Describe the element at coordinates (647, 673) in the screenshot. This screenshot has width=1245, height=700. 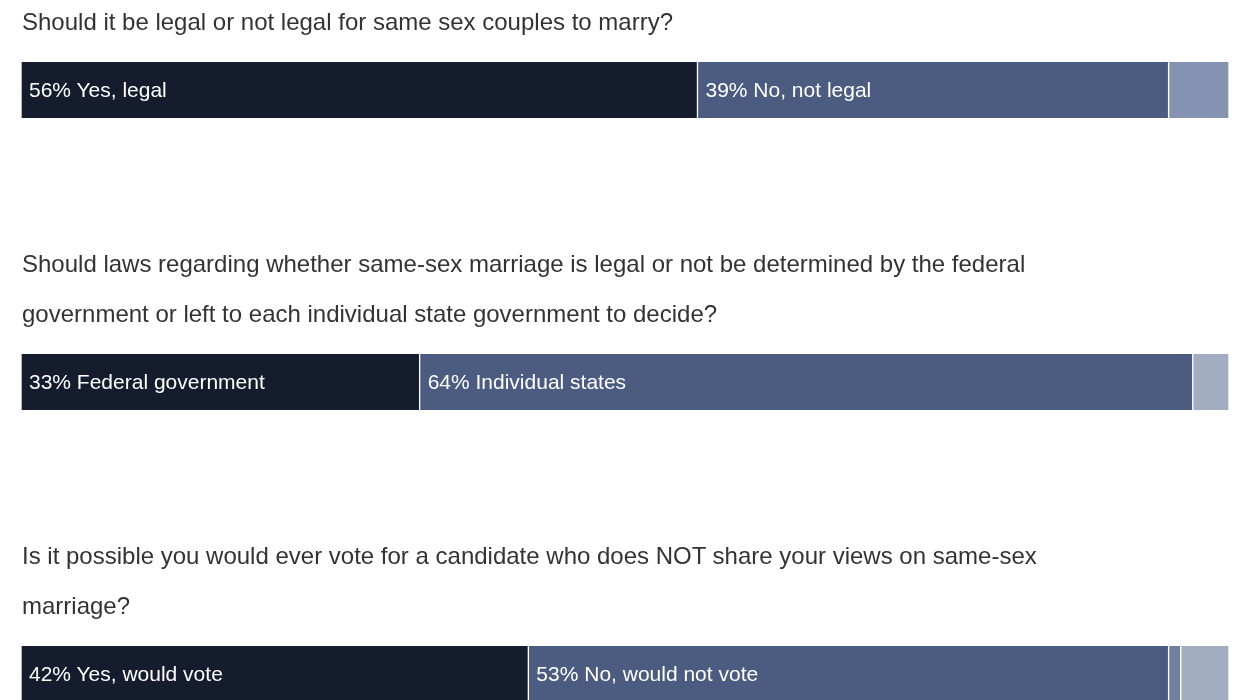
I see `data-label: 53% No, would not vote` at that location.